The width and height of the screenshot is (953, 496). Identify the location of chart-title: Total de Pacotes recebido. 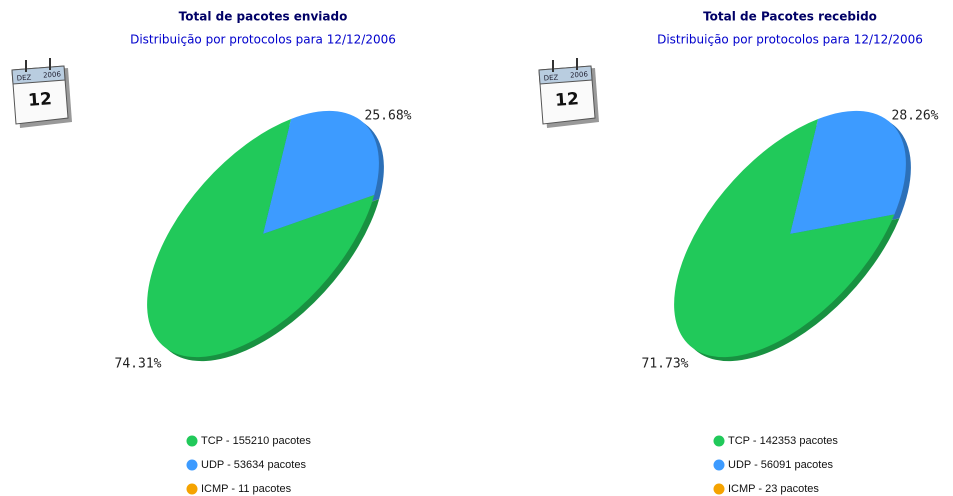
(790, 17).